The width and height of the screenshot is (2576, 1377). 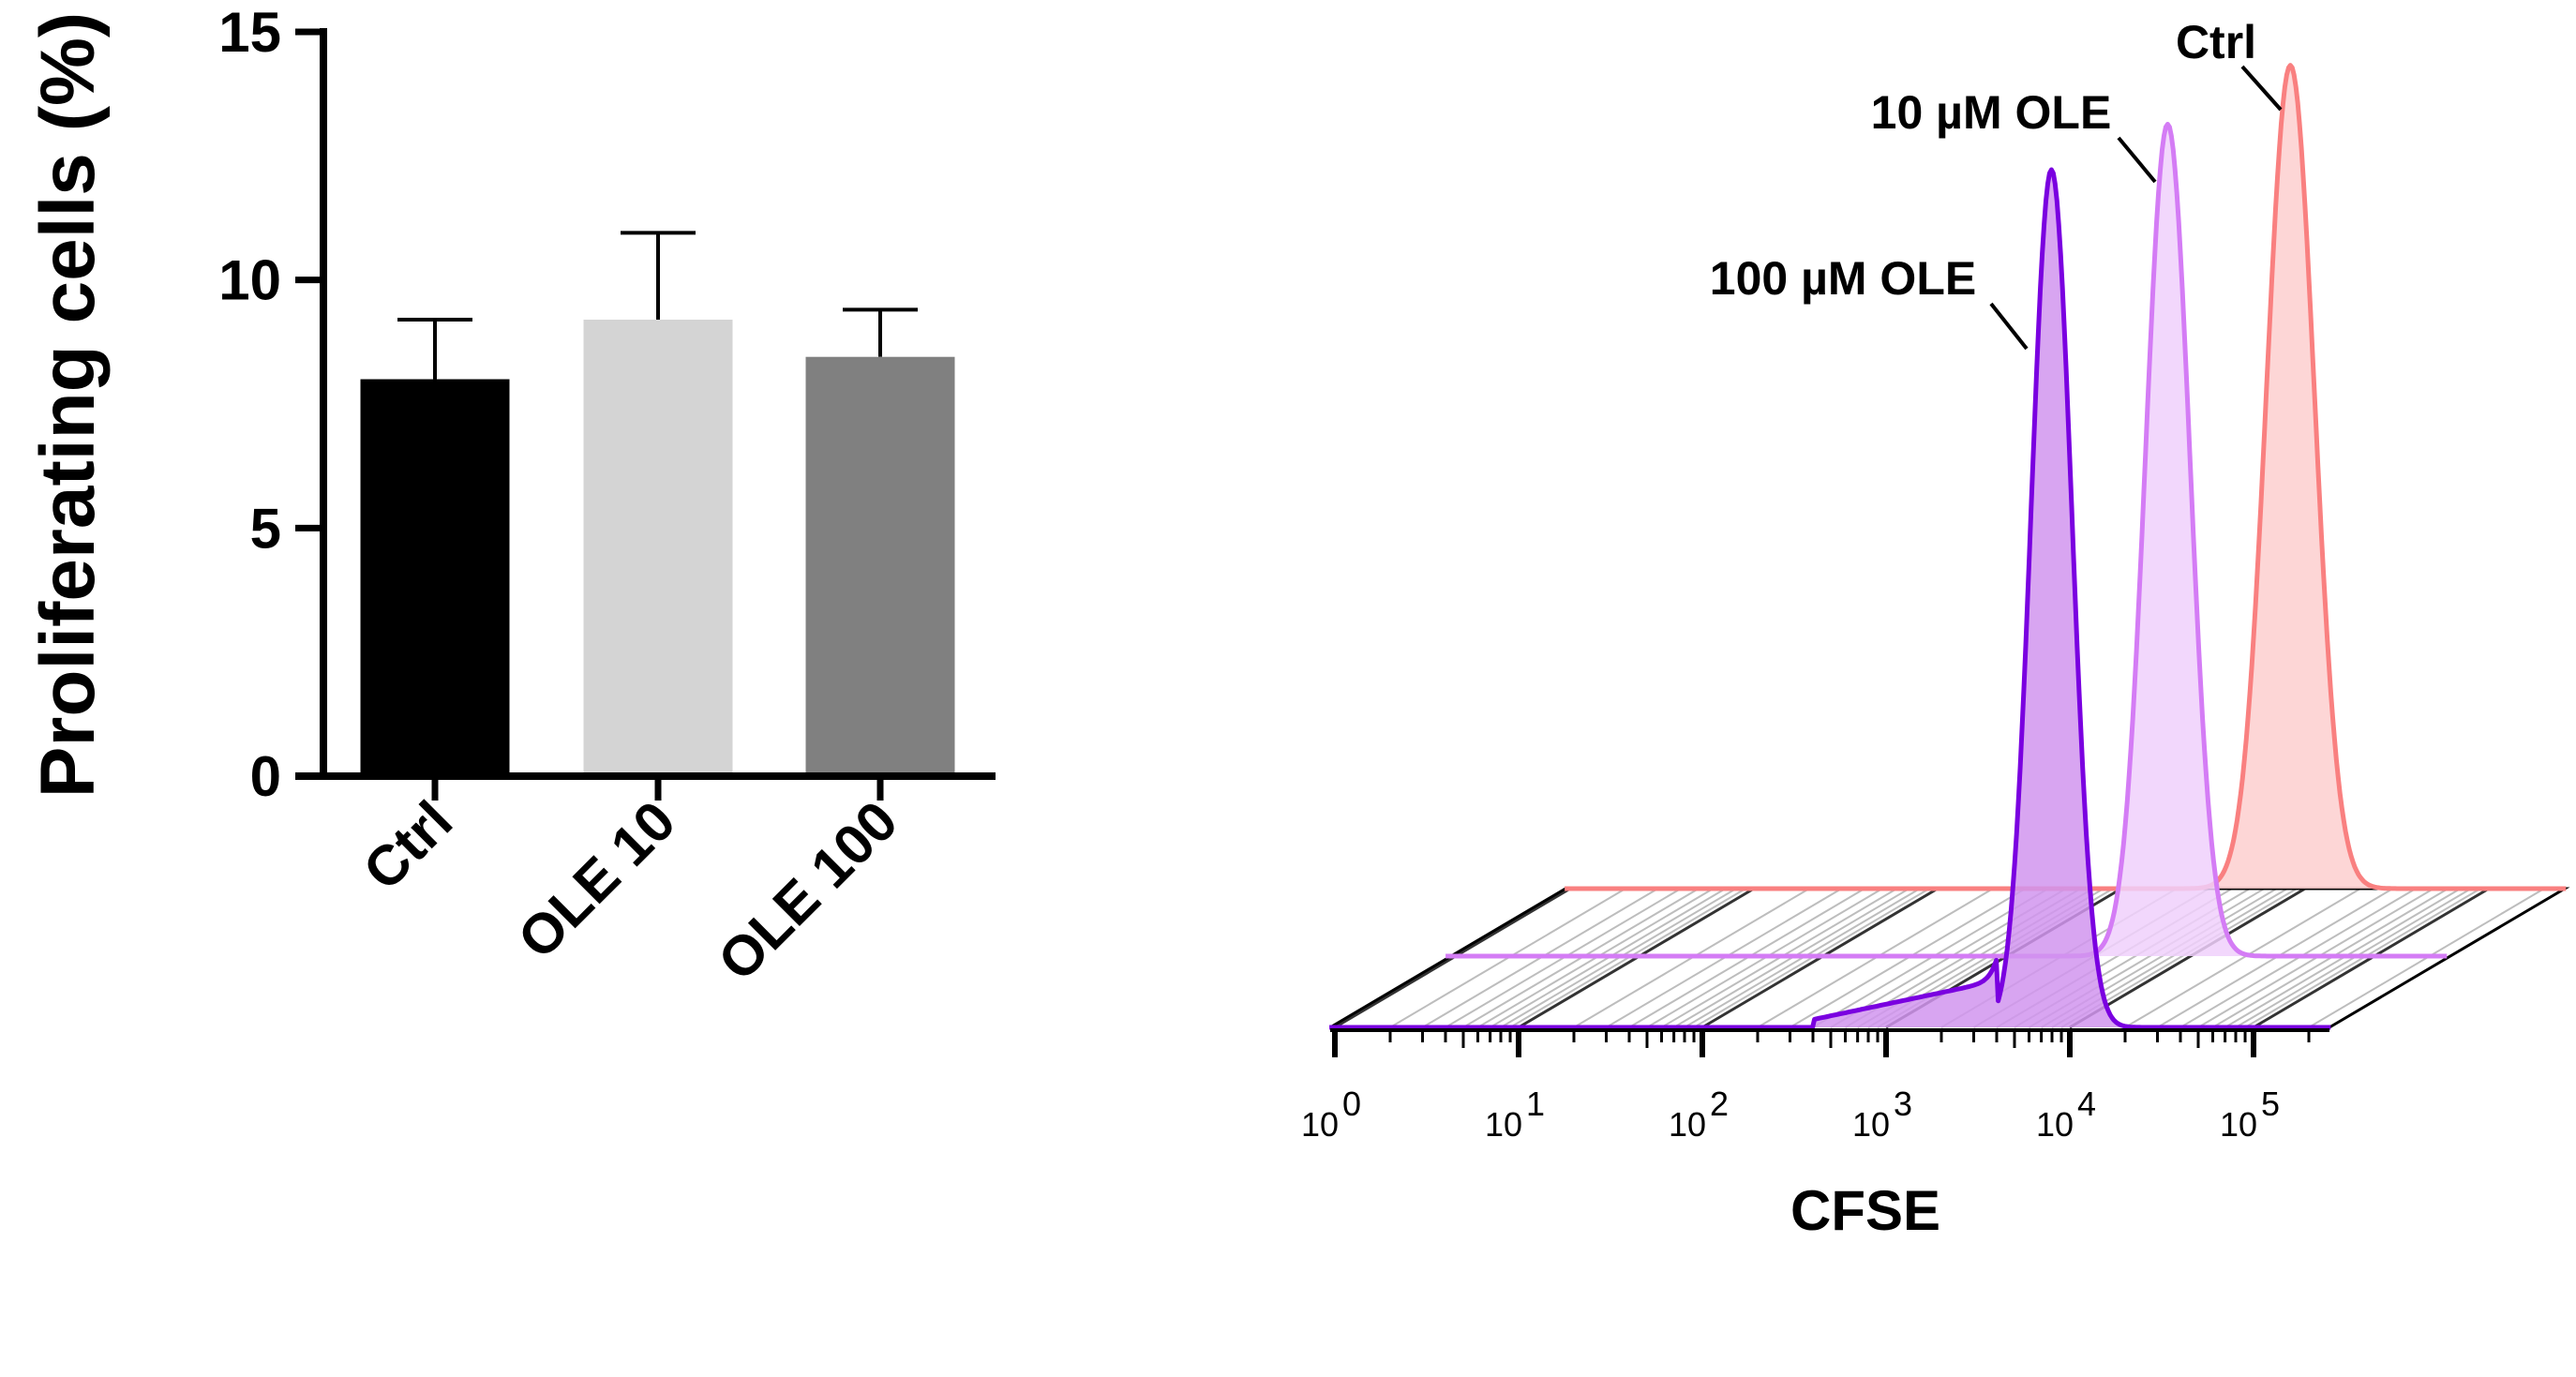 What do you see at coordinates (68, 405) in the screenshot?
I see `y-axis-title: Proliferating cells (%)` at bounding box center [68, 405].